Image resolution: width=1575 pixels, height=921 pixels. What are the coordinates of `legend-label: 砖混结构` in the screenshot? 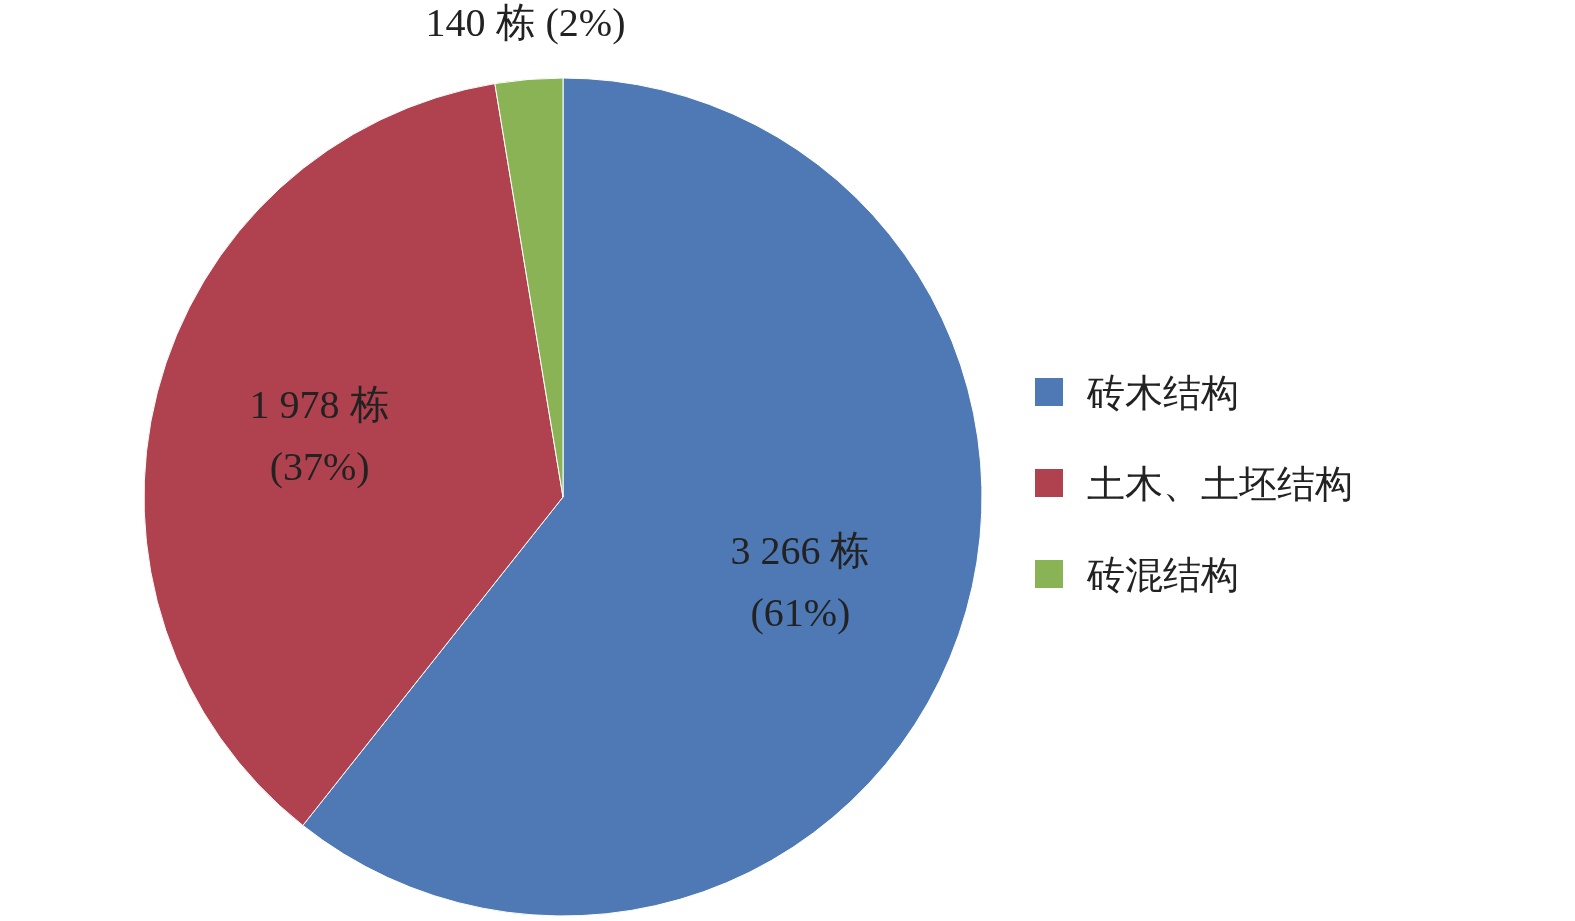 It's located at (1162, 575).